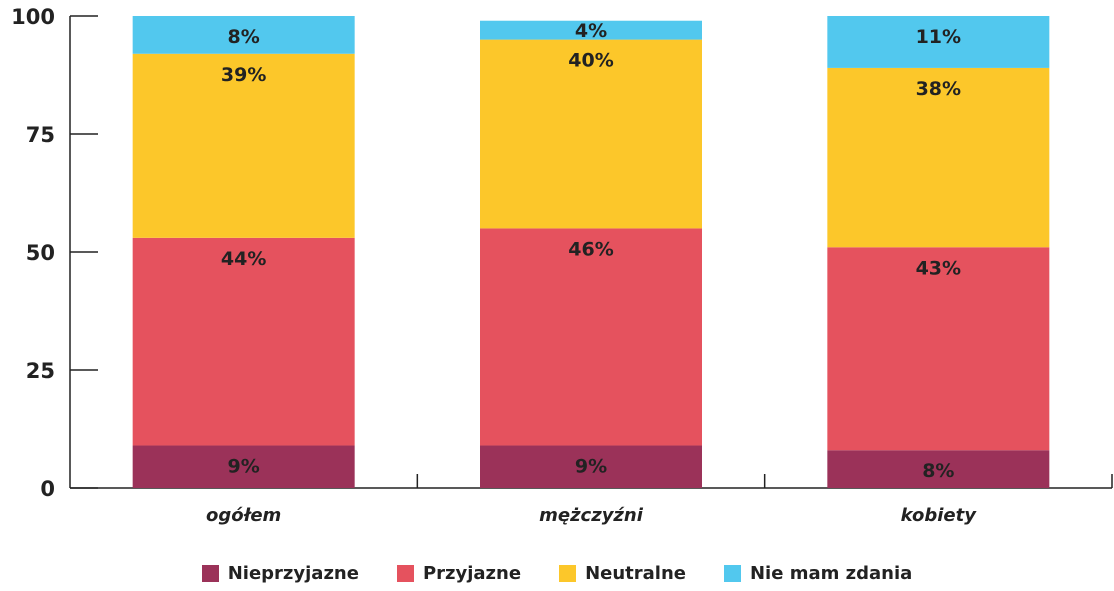 This screenshot has height=591, width=1114. I want to click on y-tick-label: 25, so click(40, 371).